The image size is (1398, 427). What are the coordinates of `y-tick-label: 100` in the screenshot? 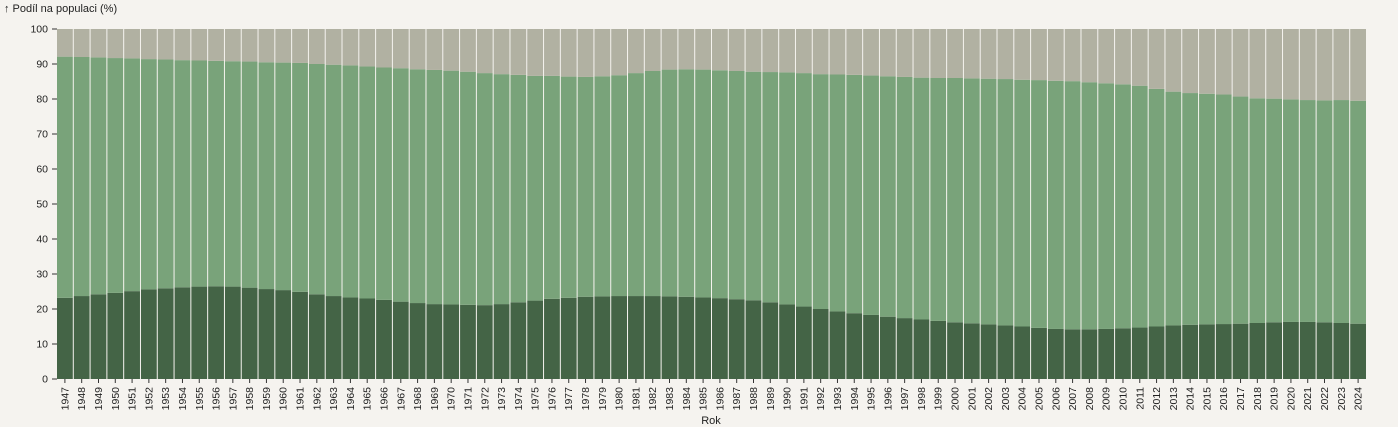 It's located at (39, 30).